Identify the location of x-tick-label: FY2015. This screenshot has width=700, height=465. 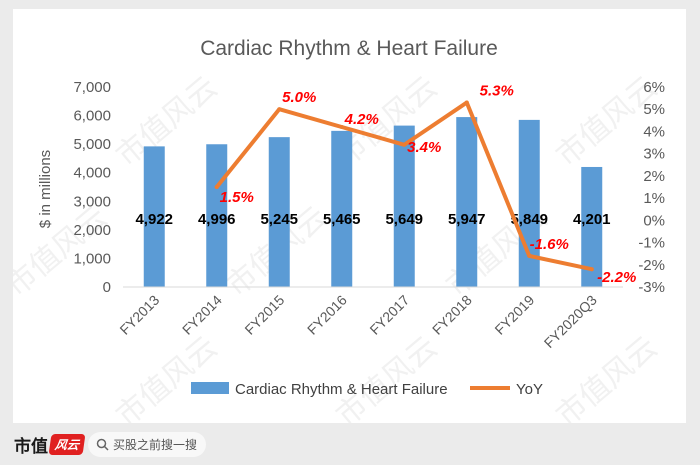
(264, 315).